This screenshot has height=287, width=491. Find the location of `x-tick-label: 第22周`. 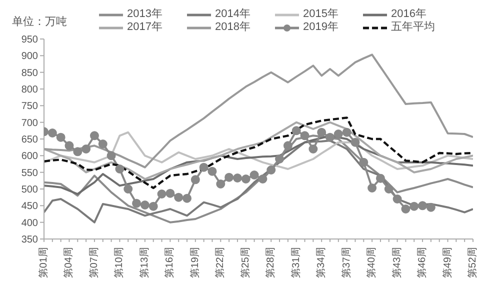

x-tick-label: 第22周 is located at coordinates (220, 262).